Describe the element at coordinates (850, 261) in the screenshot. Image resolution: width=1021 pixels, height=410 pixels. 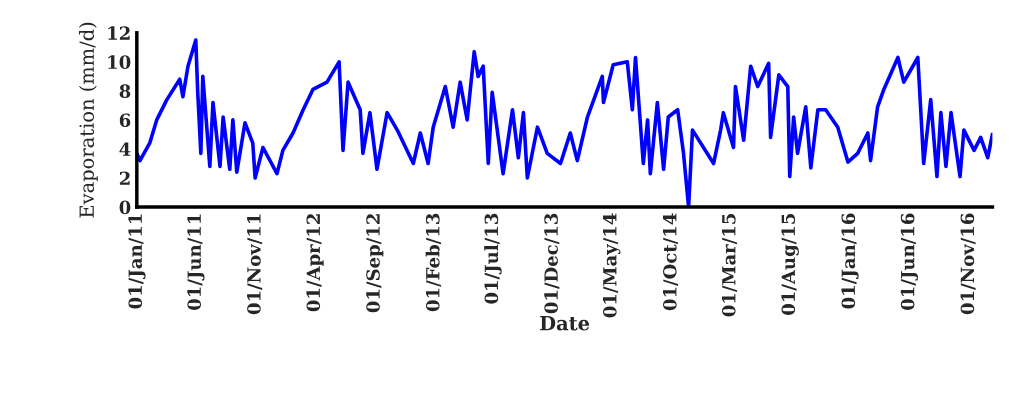
I see `x-tick-label: 01/Jan/16` at that location.